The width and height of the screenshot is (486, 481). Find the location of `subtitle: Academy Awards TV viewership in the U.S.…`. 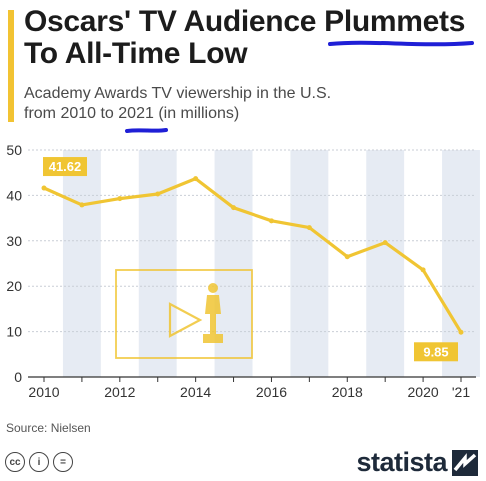

subtitle: Academy Awards TV viewership in the U.S.… is located at coordinates (244, 104).